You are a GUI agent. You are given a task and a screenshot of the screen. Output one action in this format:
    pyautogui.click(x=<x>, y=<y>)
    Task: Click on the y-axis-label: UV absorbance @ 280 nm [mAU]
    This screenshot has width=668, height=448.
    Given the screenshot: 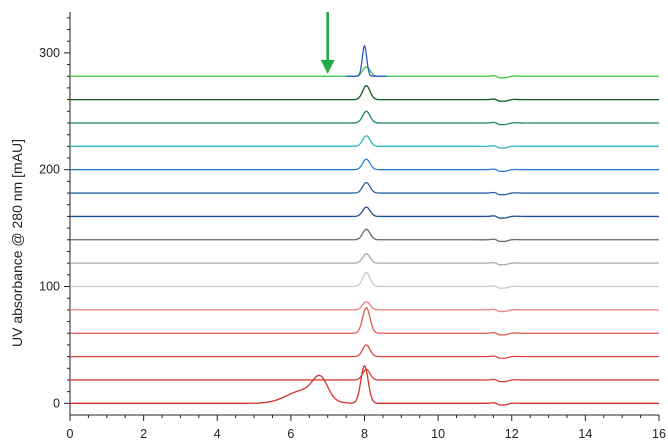 What is the action you would take?
    pyautogui.click(x=17, y=243)
    